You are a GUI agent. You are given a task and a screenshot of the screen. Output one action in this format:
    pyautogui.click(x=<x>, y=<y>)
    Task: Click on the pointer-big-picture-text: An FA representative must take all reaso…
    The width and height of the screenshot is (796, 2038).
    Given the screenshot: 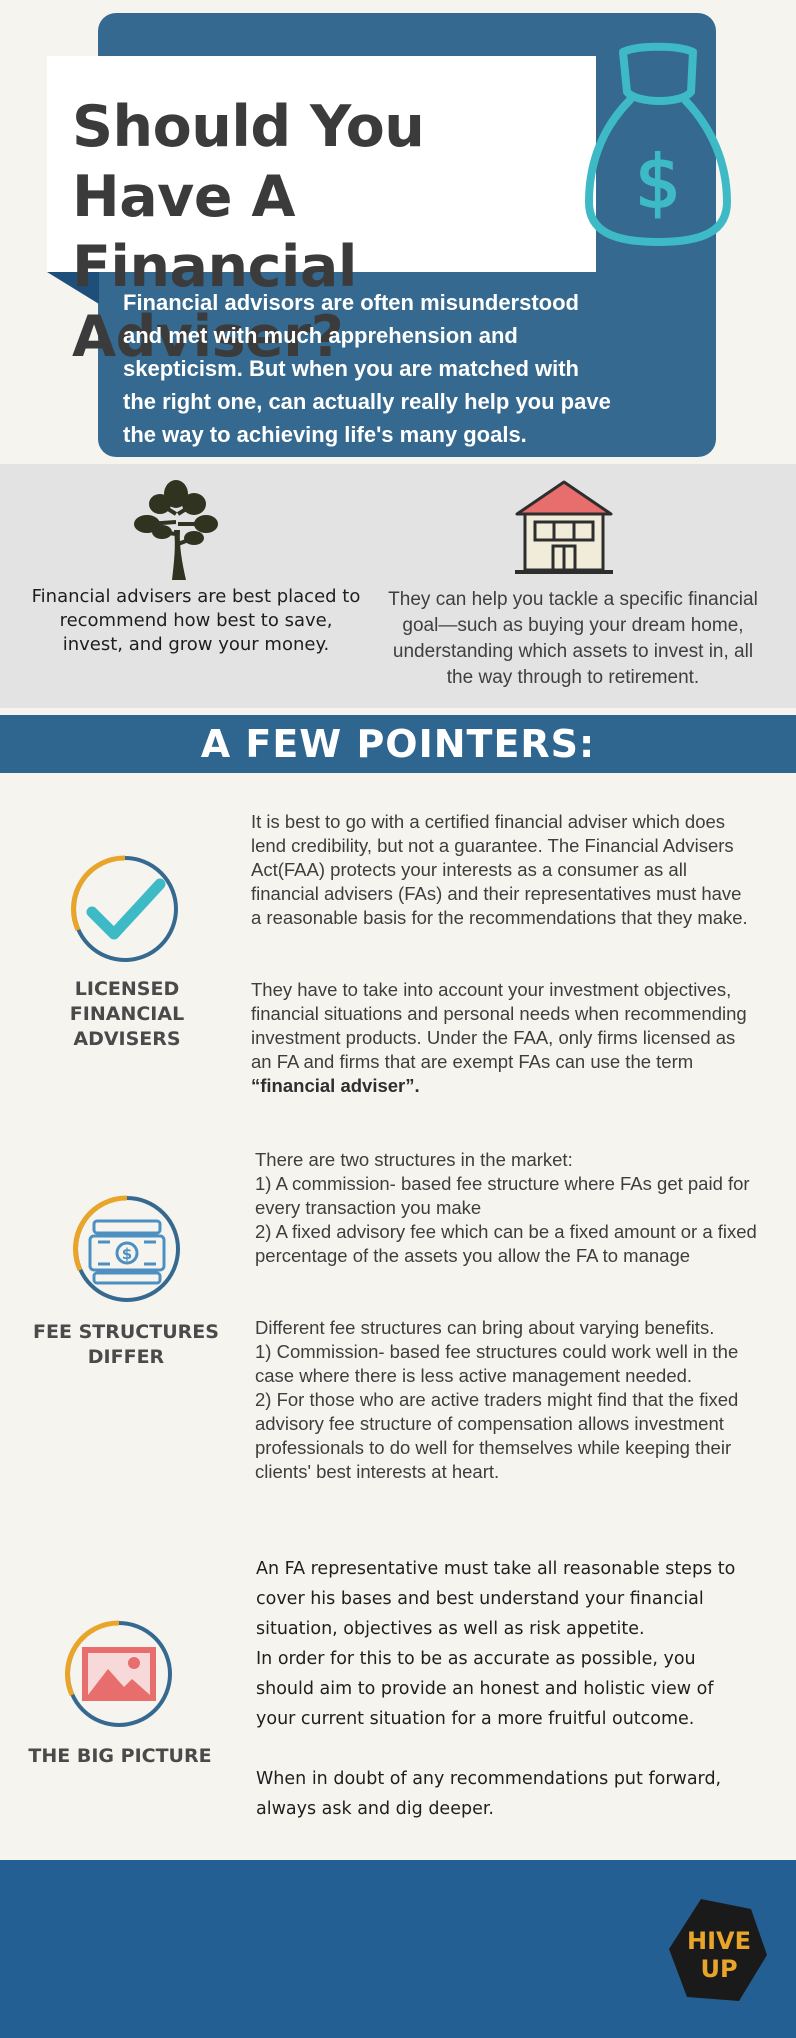 What is the action you would take?
    pyautogui.click(x=506, y=1689)
    